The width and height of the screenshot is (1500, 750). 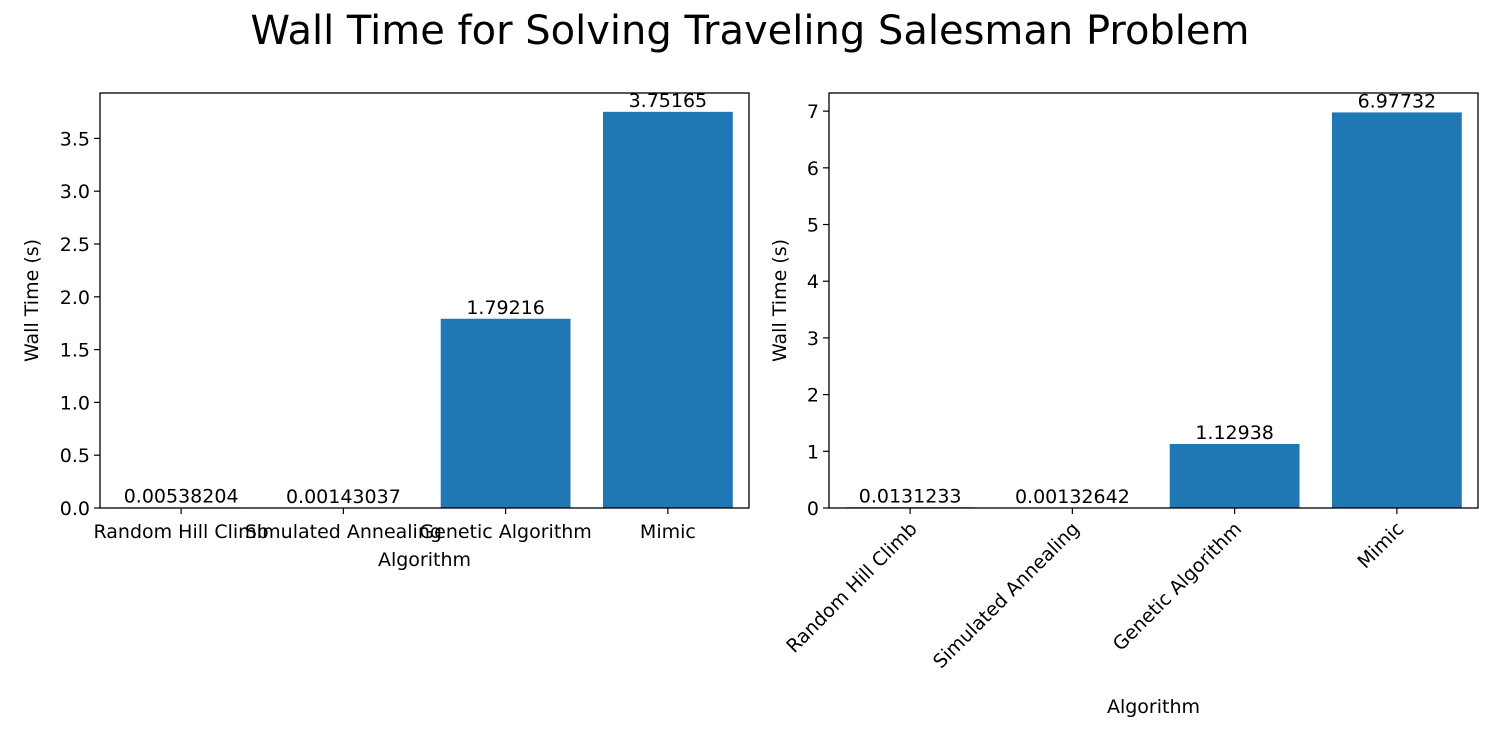 What do you see at coordinates (813, 509) in the screenshot?
I see `y-tick-label: 0` at bounding box center [813, 509].